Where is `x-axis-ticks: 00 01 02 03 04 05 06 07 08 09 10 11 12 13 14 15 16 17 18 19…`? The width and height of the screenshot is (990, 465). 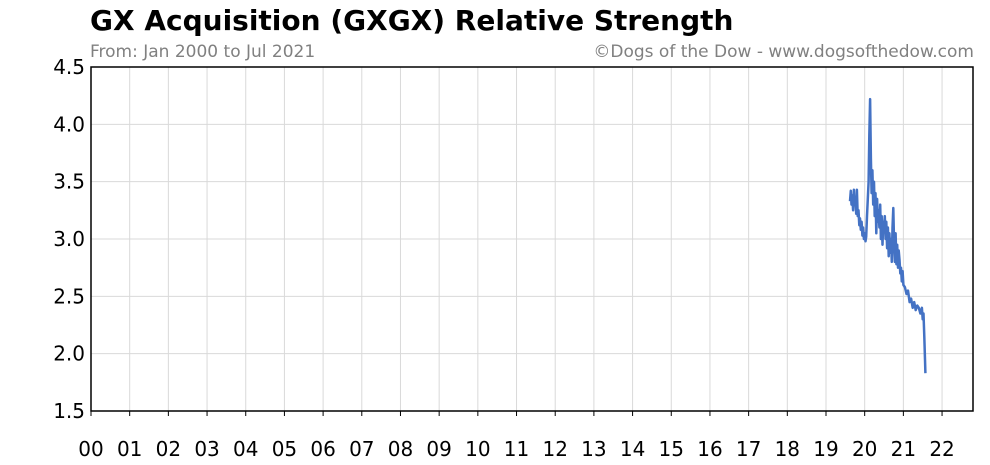 x-axis-ticks: 00 01 02 03 04 05 06 07 08 09 10 11 12 13 14 15 16 17 18 19… is located at coordinates (516, 436).